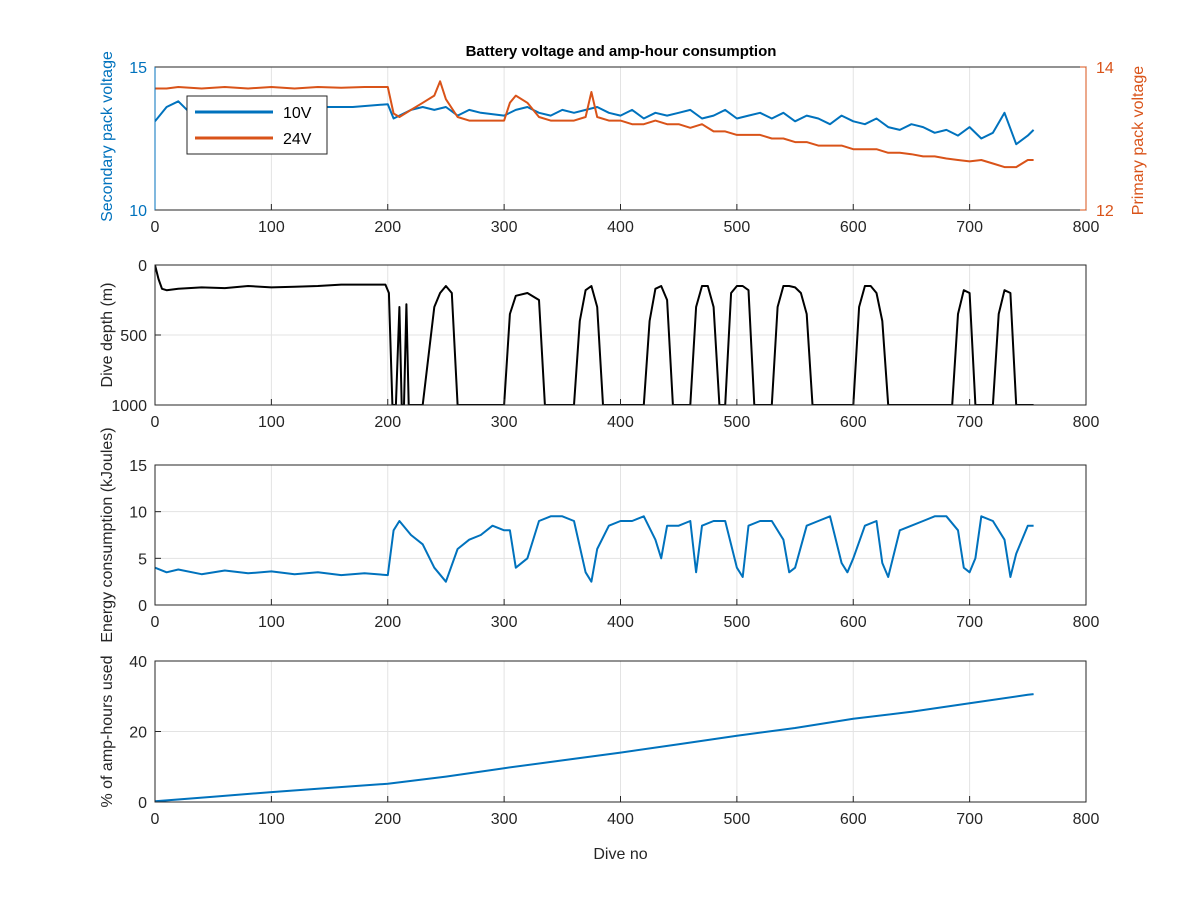 This screenshot has height=900, width=1200. I want to click on y-tick-label: 500, so click(133, 336).